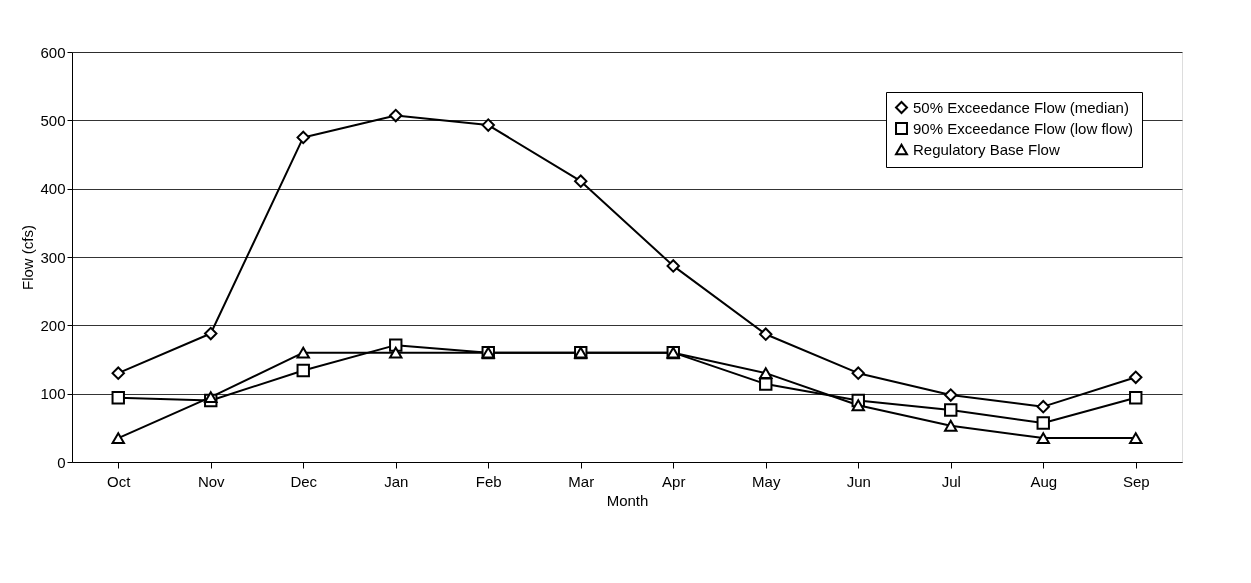 The height and width of the screenshot is (583, 1251). Describe the element at coordinates (1136, 481) in the screenshot. I see `x-tick-label: Sep` at that location.